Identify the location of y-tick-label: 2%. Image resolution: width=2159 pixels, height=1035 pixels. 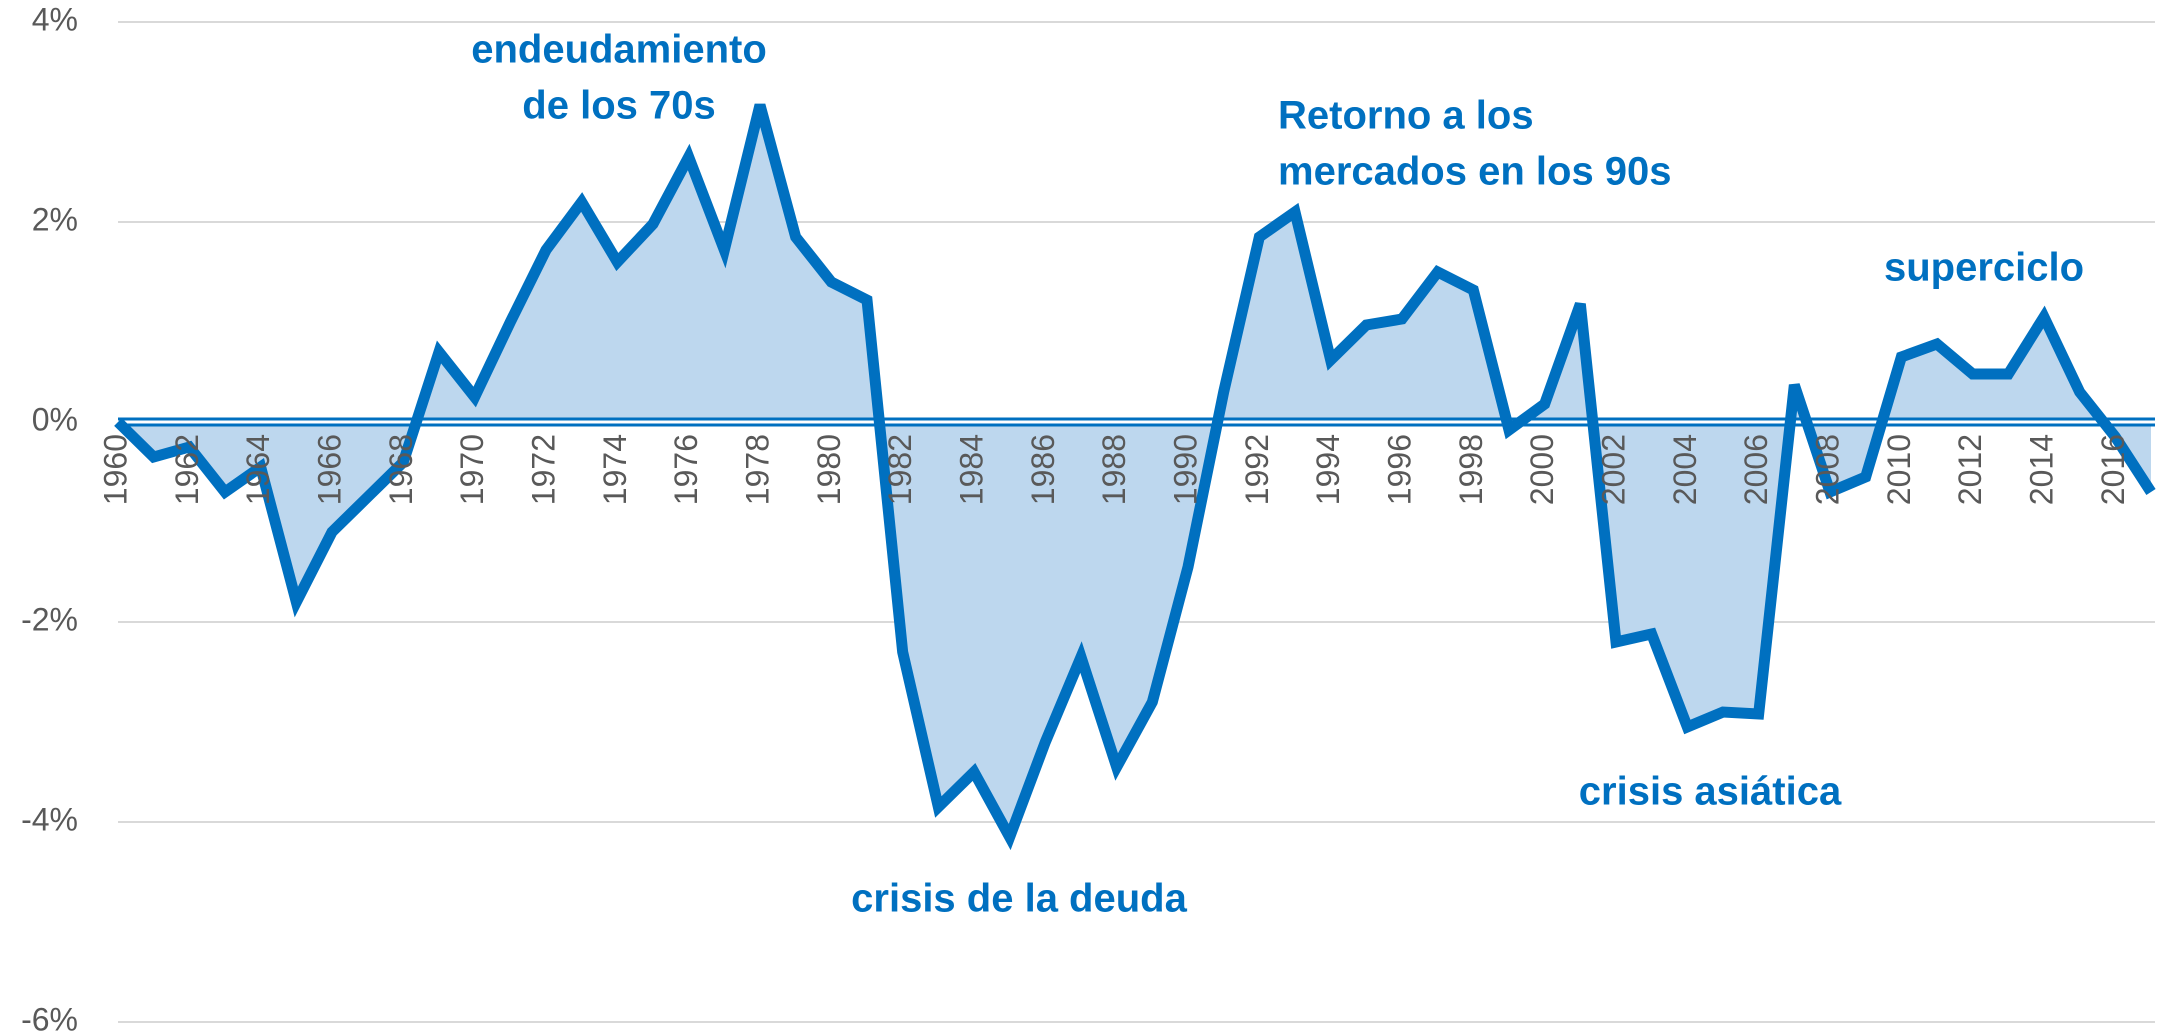
(55, 219).